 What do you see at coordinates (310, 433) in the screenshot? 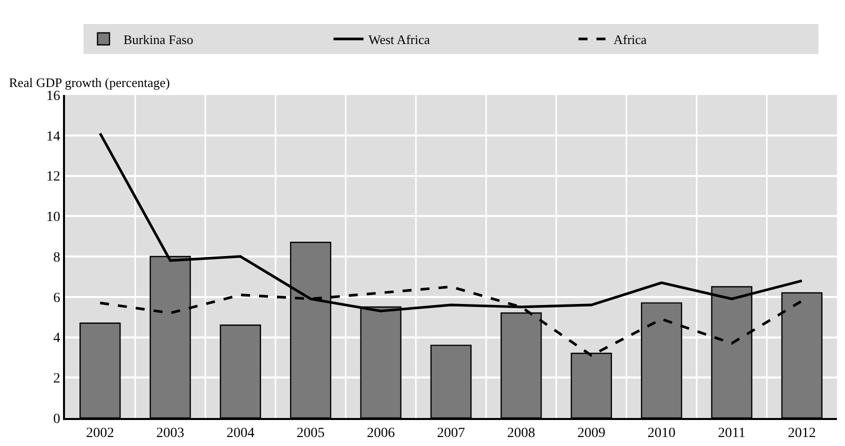
I see `x-tick-label: 2005` at bounding box center [310, 433].